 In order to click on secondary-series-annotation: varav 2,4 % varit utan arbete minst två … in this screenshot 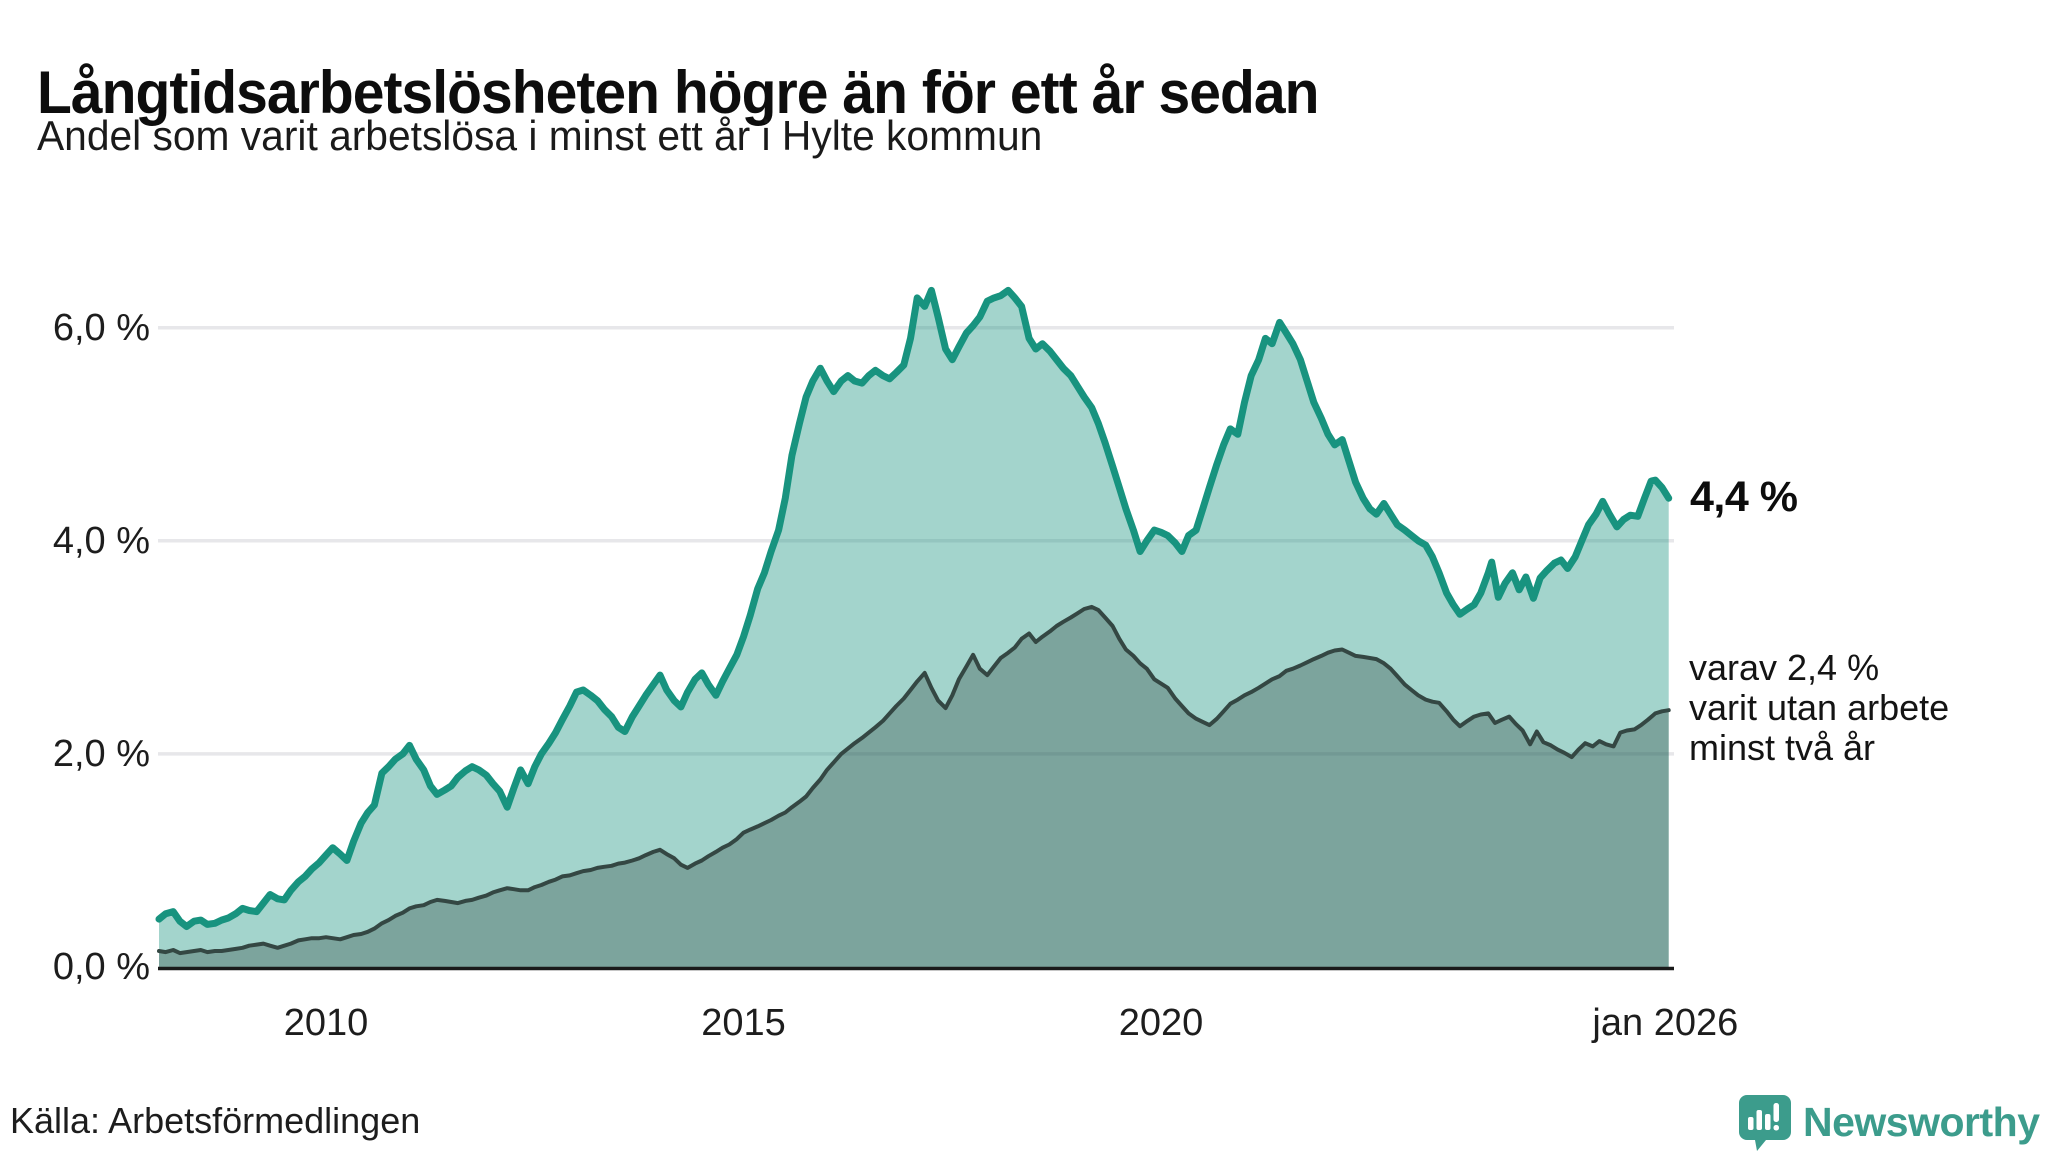, I will do `click(1819, 708)`.